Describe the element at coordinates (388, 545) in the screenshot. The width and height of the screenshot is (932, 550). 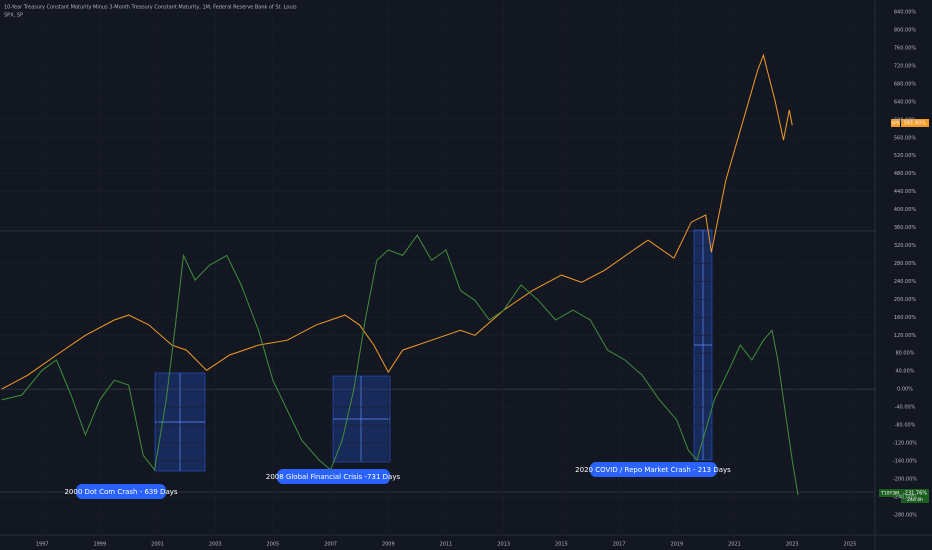
I see `x-tick-label: 2009` at that location.